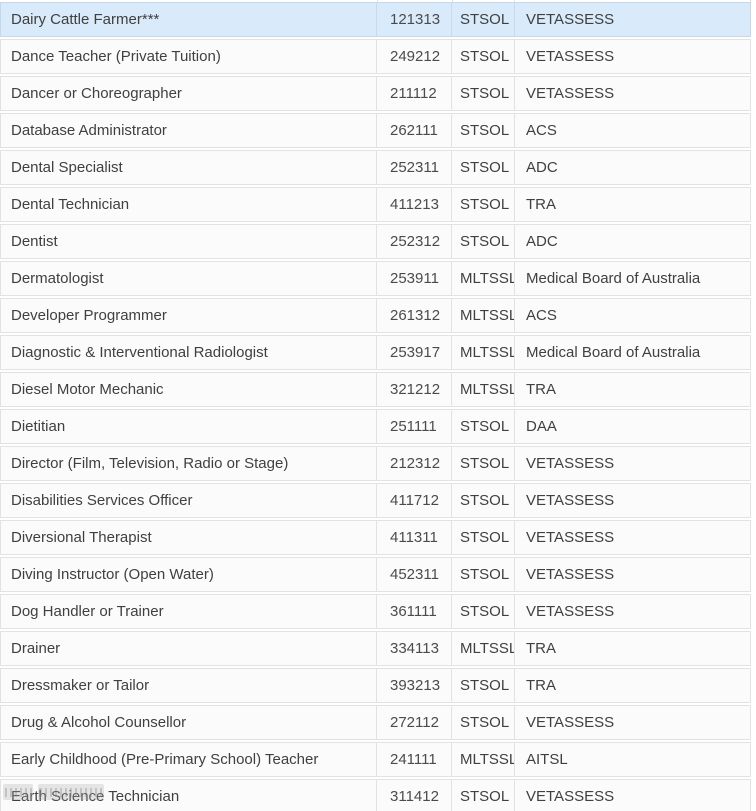  Describe the element at coordinates (414, 426) in the screenshot. I see `anzsco-code-cell: 251111` at that location.